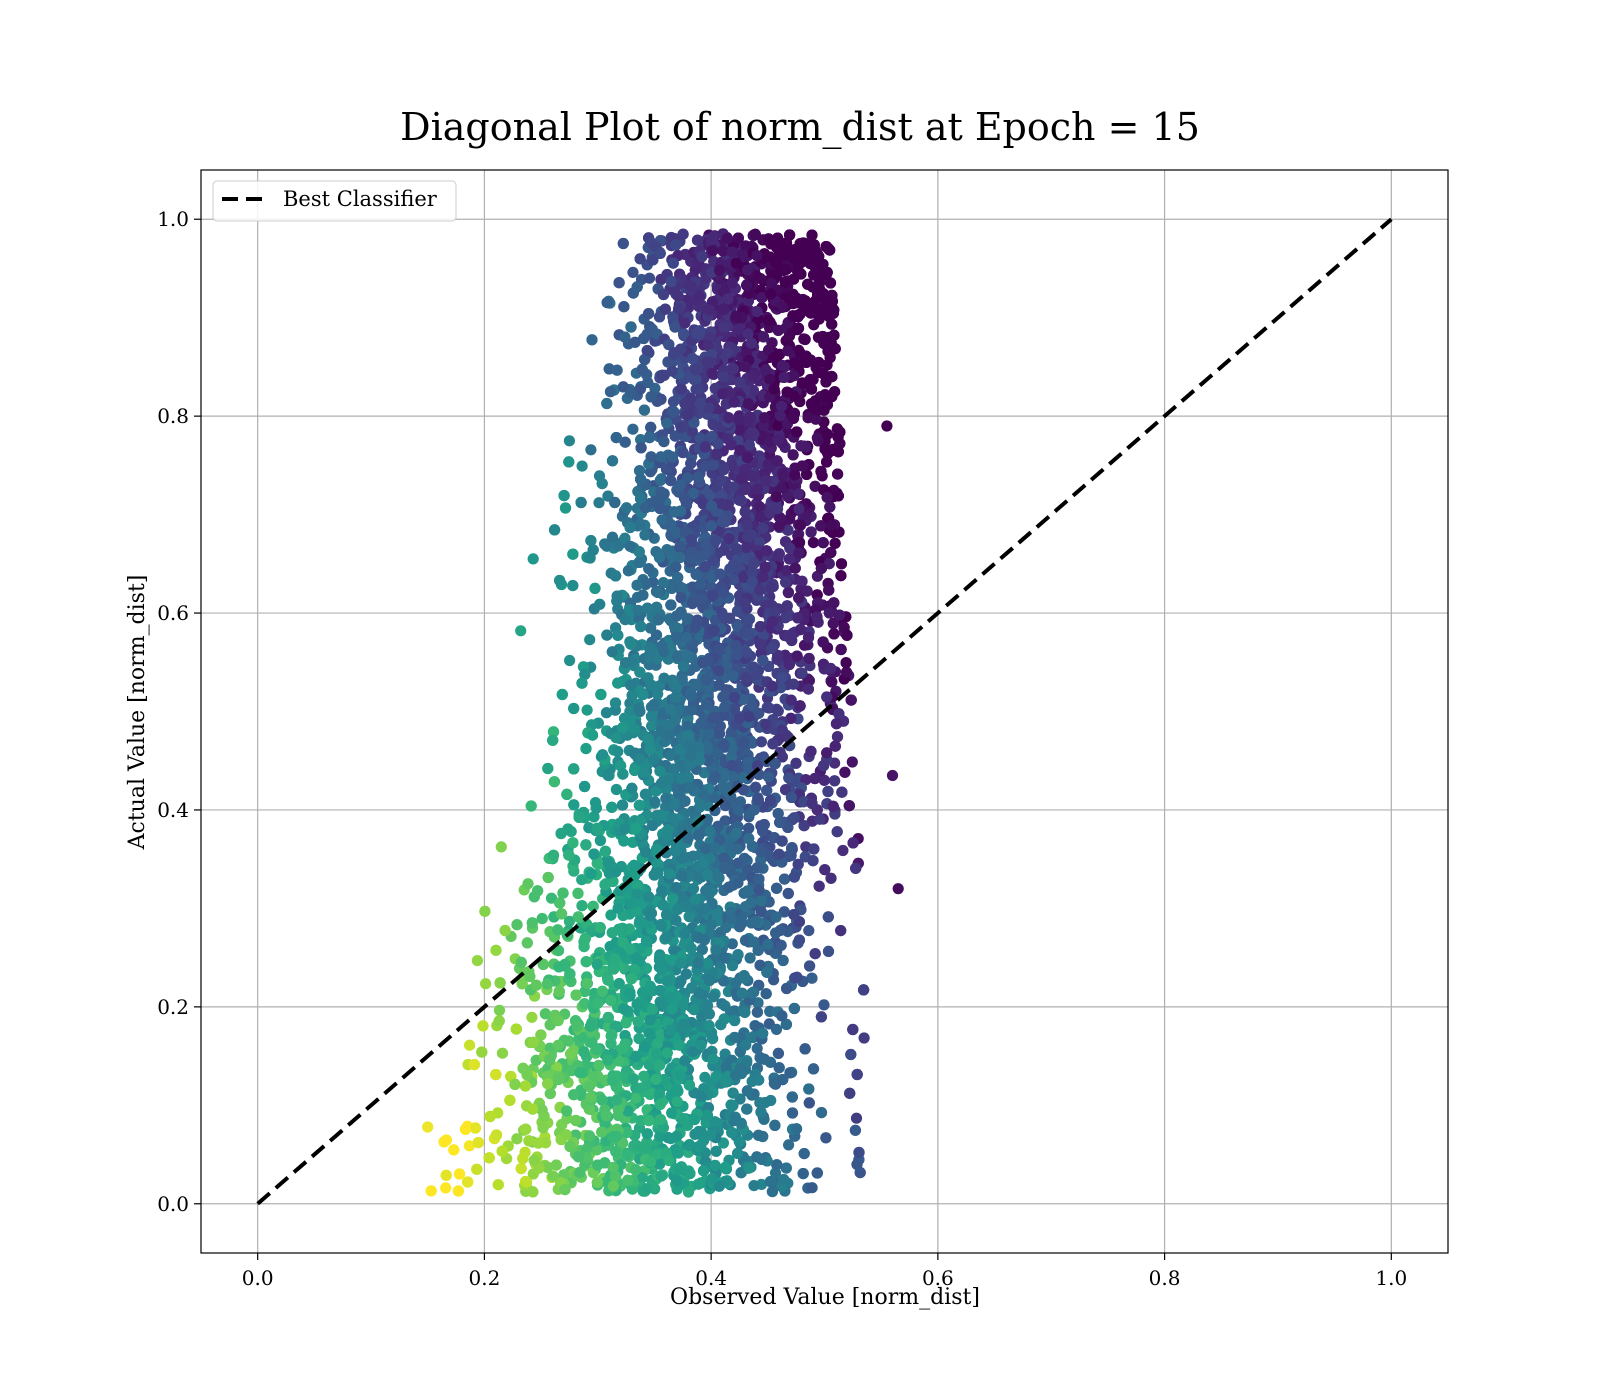 This screenshot has height=1400, width=1600. What do you see at coordinates (800, 127) in the screenshot?
I see `chart-title: Diagonal Plot of norm_dist at Epoch = 15` at bounding box center [800, 127].